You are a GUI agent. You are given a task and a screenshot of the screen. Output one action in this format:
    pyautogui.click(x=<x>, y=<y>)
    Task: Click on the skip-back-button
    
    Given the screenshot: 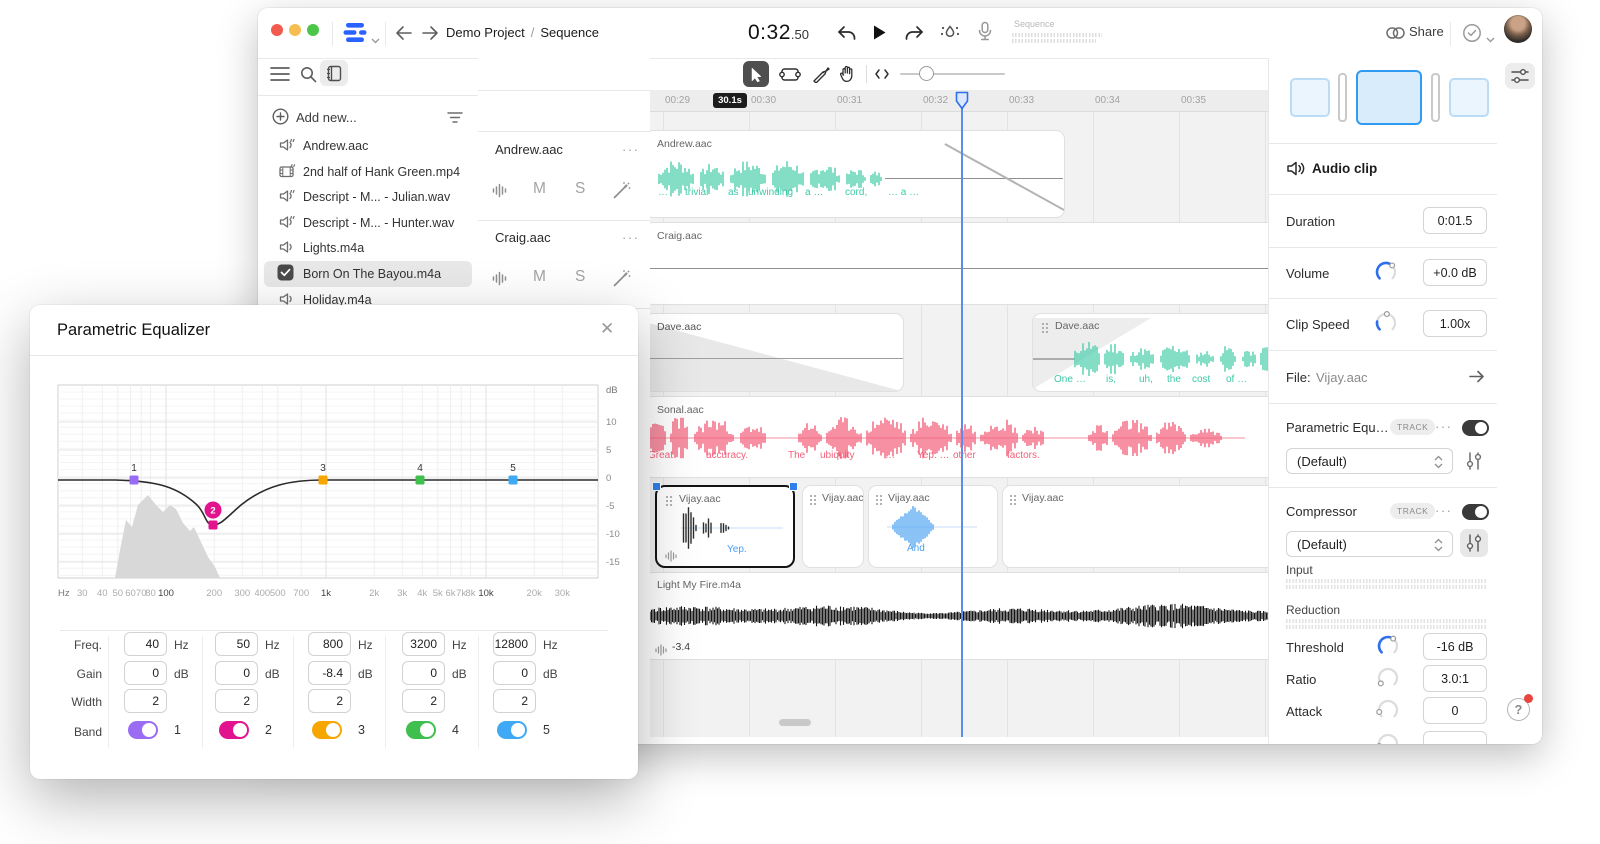 What is the action you would take?
    pyautogui.click(x=847, y=36)
    